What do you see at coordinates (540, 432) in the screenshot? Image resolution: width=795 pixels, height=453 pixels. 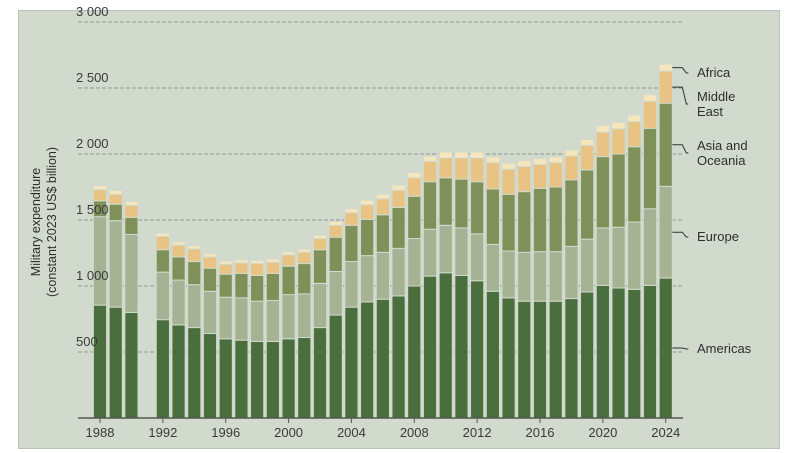 I see `x-tick-label: 2016` at bounding box center [540, 432].